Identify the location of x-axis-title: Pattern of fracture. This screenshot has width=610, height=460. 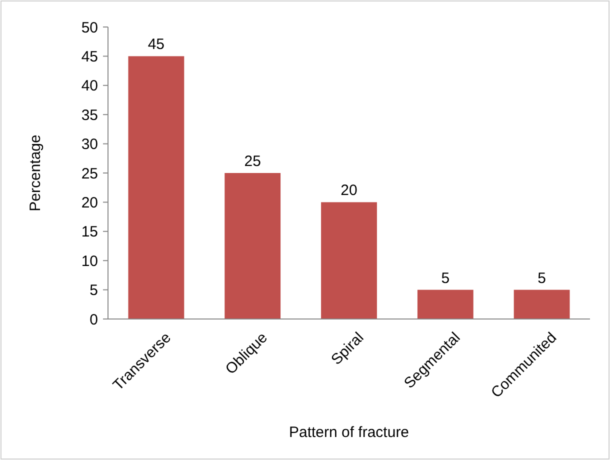
(349, 432).